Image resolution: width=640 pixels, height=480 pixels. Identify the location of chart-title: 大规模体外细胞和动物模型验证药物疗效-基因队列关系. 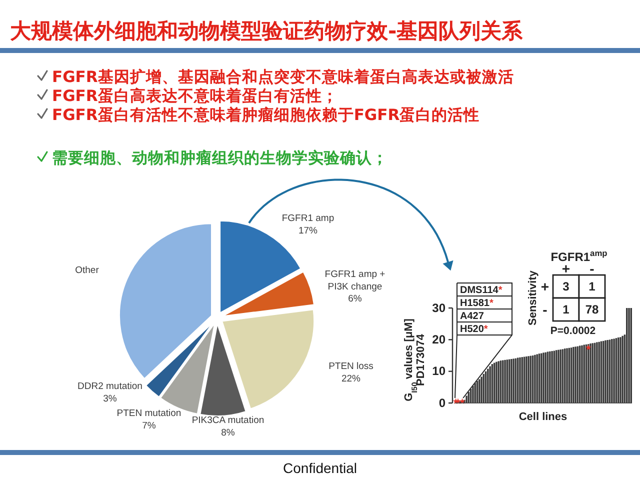
(267, 31).